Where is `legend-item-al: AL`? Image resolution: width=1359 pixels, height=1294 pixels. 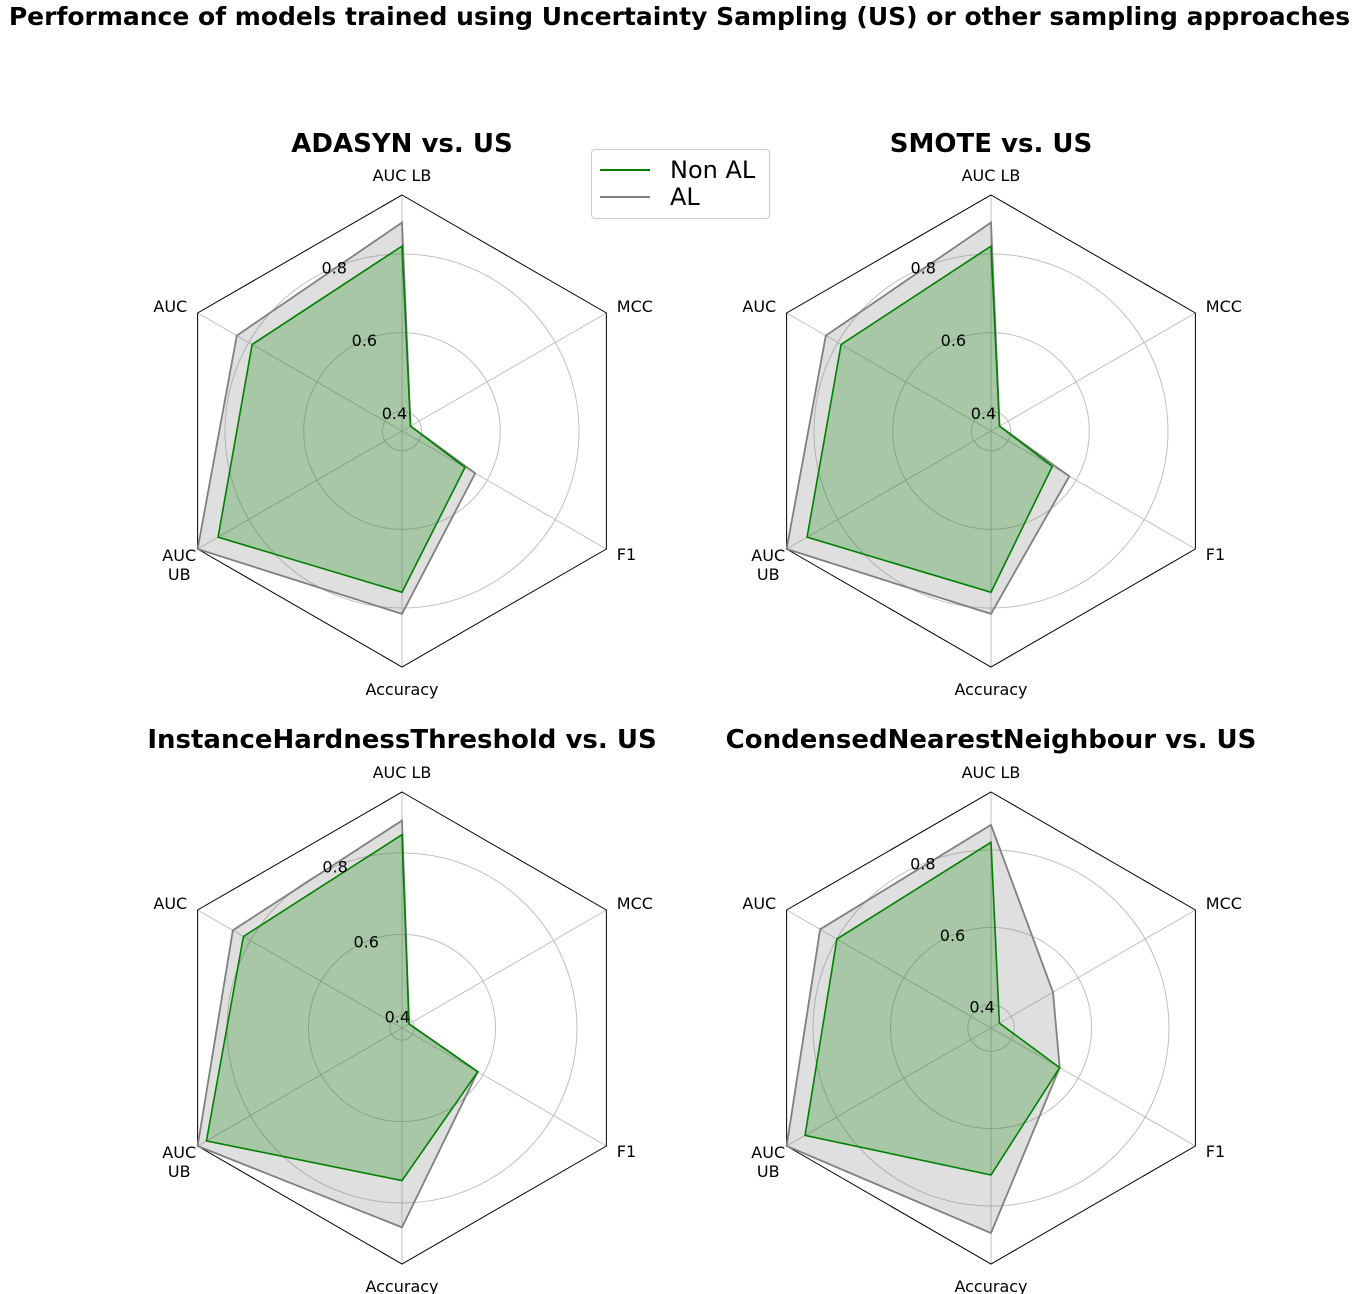
legend-item-al: AL is located at coordinates (650, 197).